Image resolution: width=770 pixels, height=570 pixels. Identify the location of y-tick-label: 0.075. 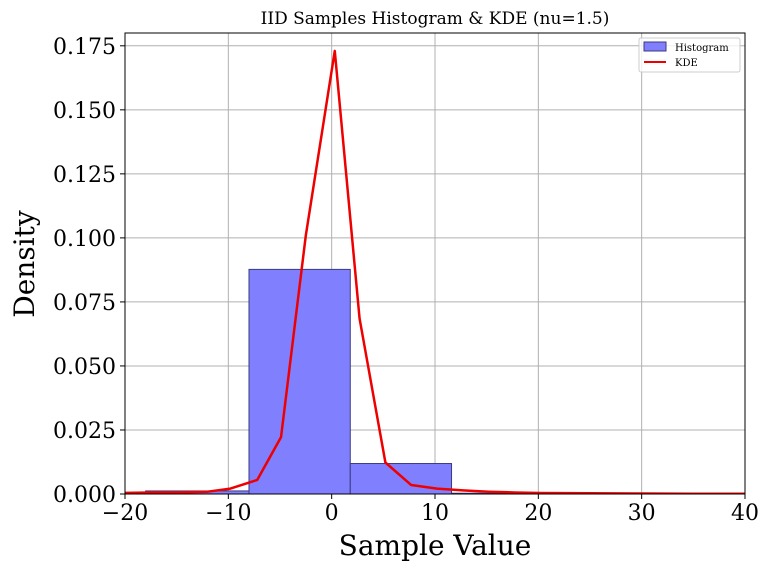
(84, 303).